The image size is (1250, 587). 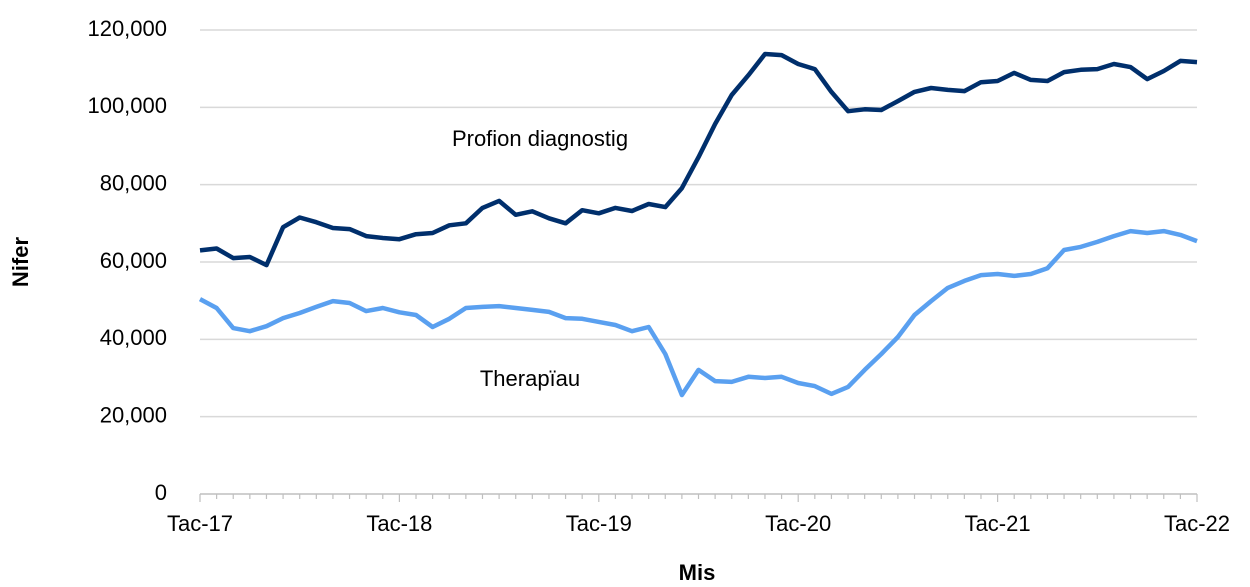 I want to click on series-label: Profion diagnostig, so click(x=540, y=138).